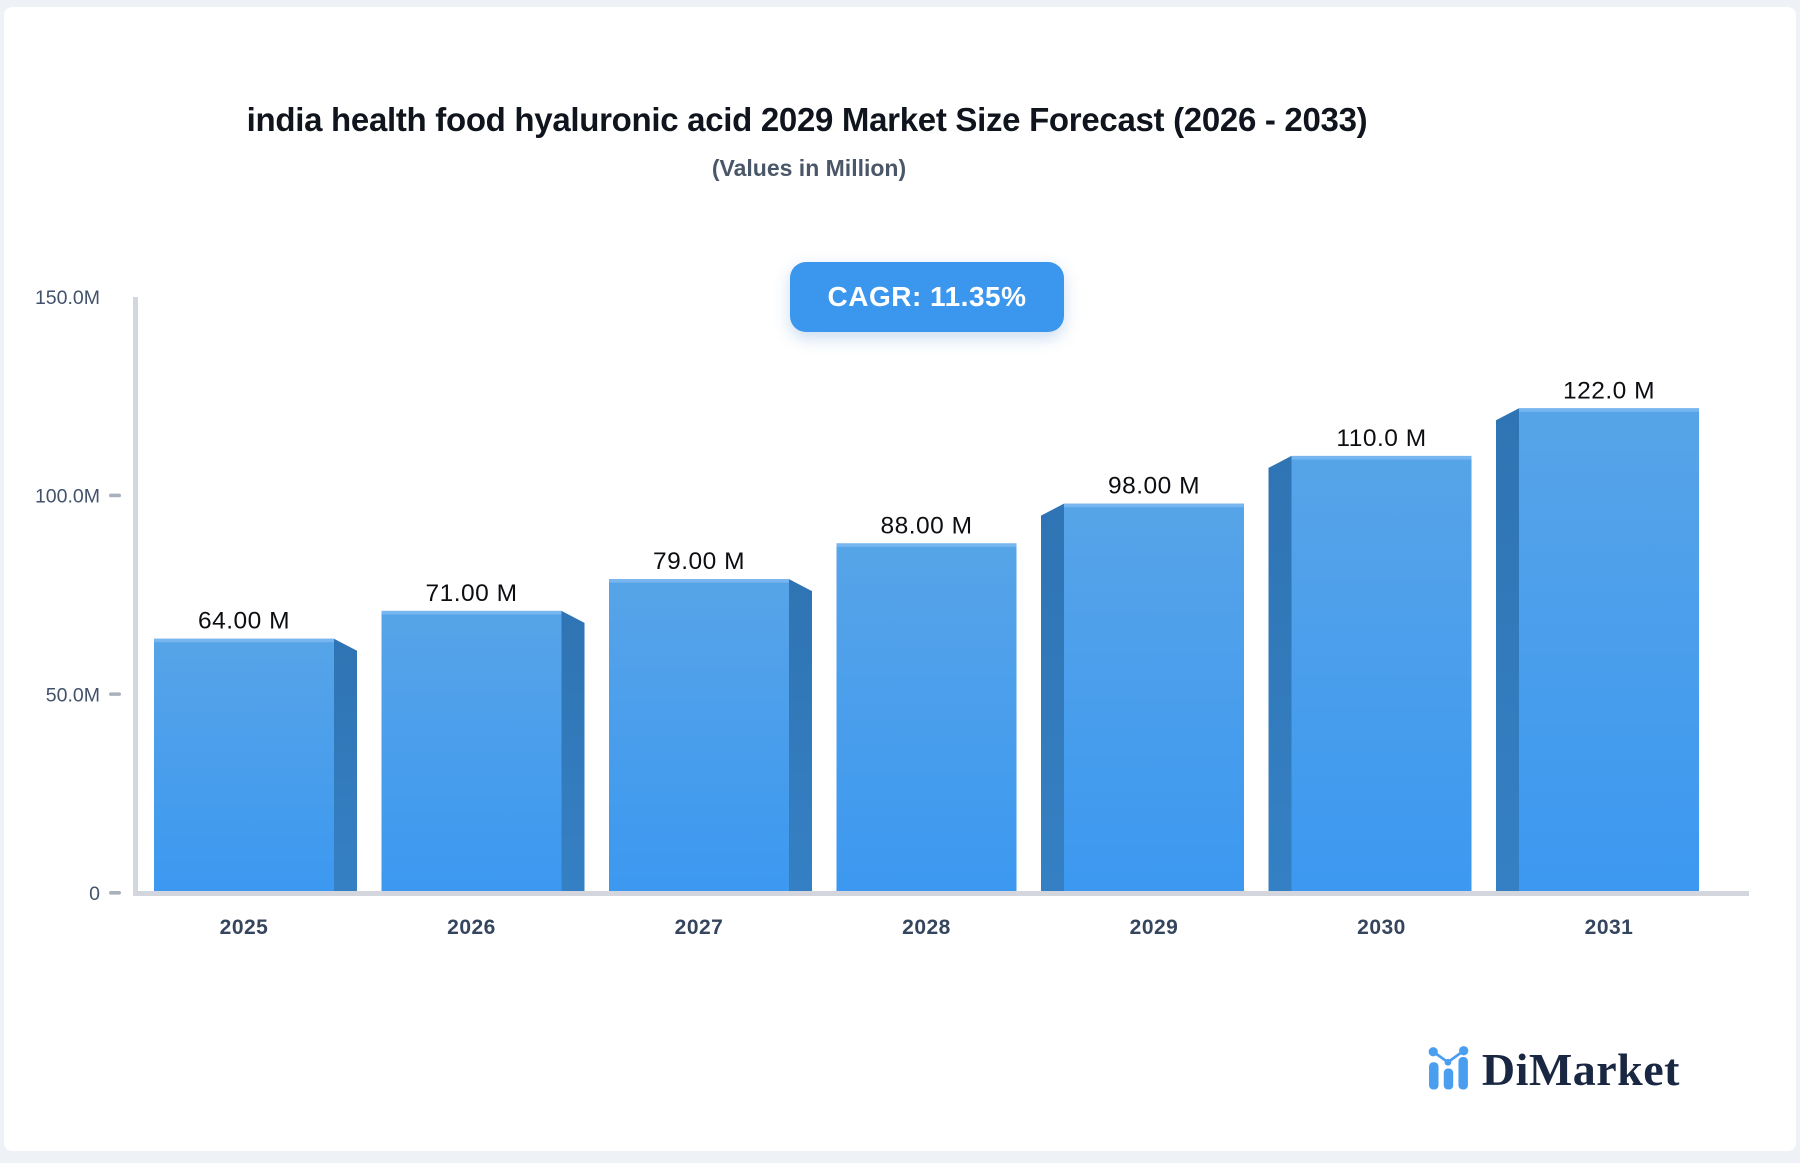 The height and width of the screenshot is (1163, 1800). I want to click on x-axis-line, so click(941, 893).